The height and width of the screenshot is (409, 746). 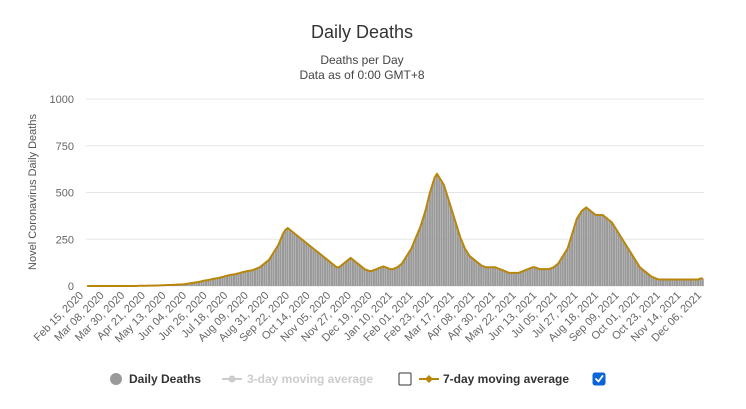 I want to click on y-tick-label: 750, so click(x=65, y=147).